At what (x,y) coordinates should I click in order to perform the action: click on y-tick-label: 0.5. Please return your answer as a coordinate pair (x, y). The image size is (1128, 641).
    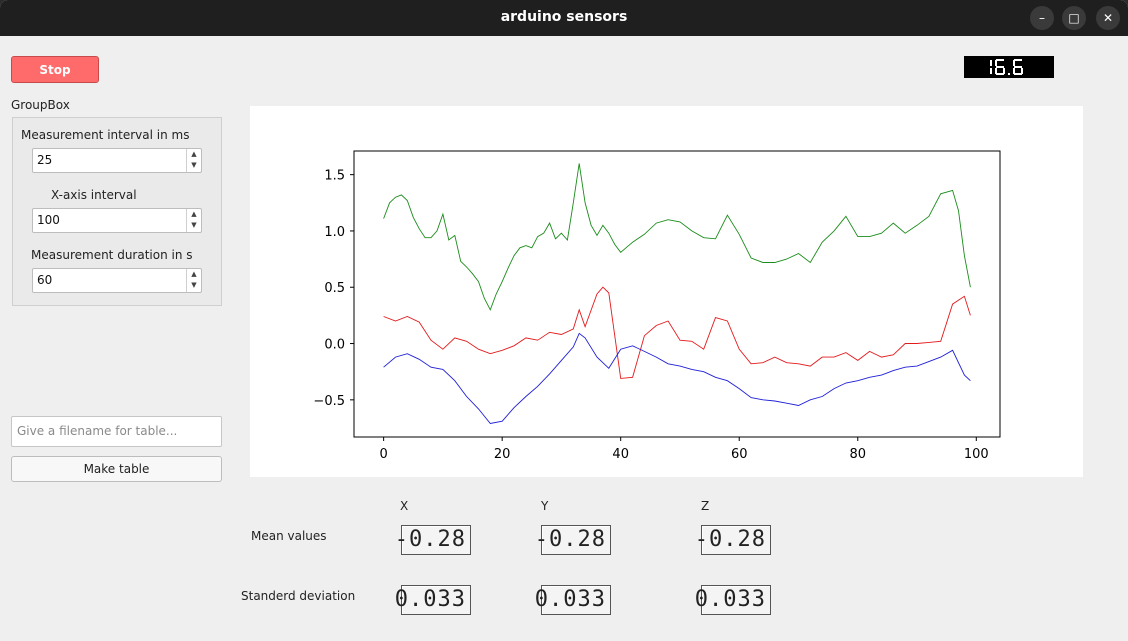
    Looking at the image, I should click on (334, 288).